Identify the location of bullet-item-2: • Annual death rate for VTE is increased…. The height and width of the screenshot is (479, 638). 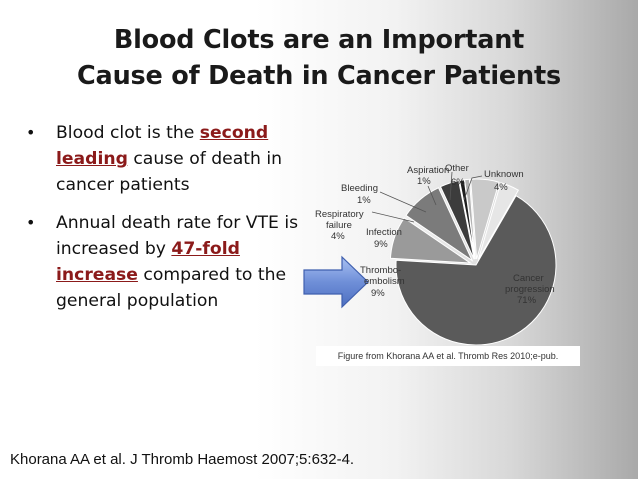
(166, 262).